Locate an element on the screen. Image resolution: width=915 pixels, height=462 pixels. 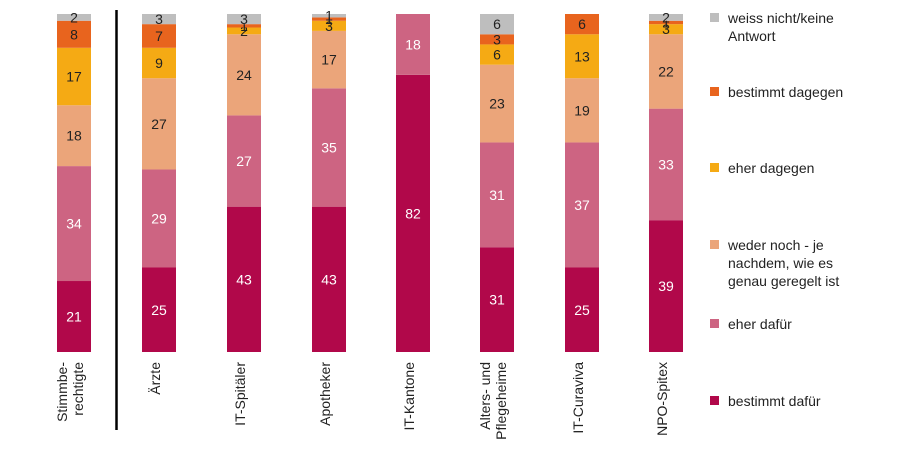
data-label: 7 is located at coordinates (159, 36).